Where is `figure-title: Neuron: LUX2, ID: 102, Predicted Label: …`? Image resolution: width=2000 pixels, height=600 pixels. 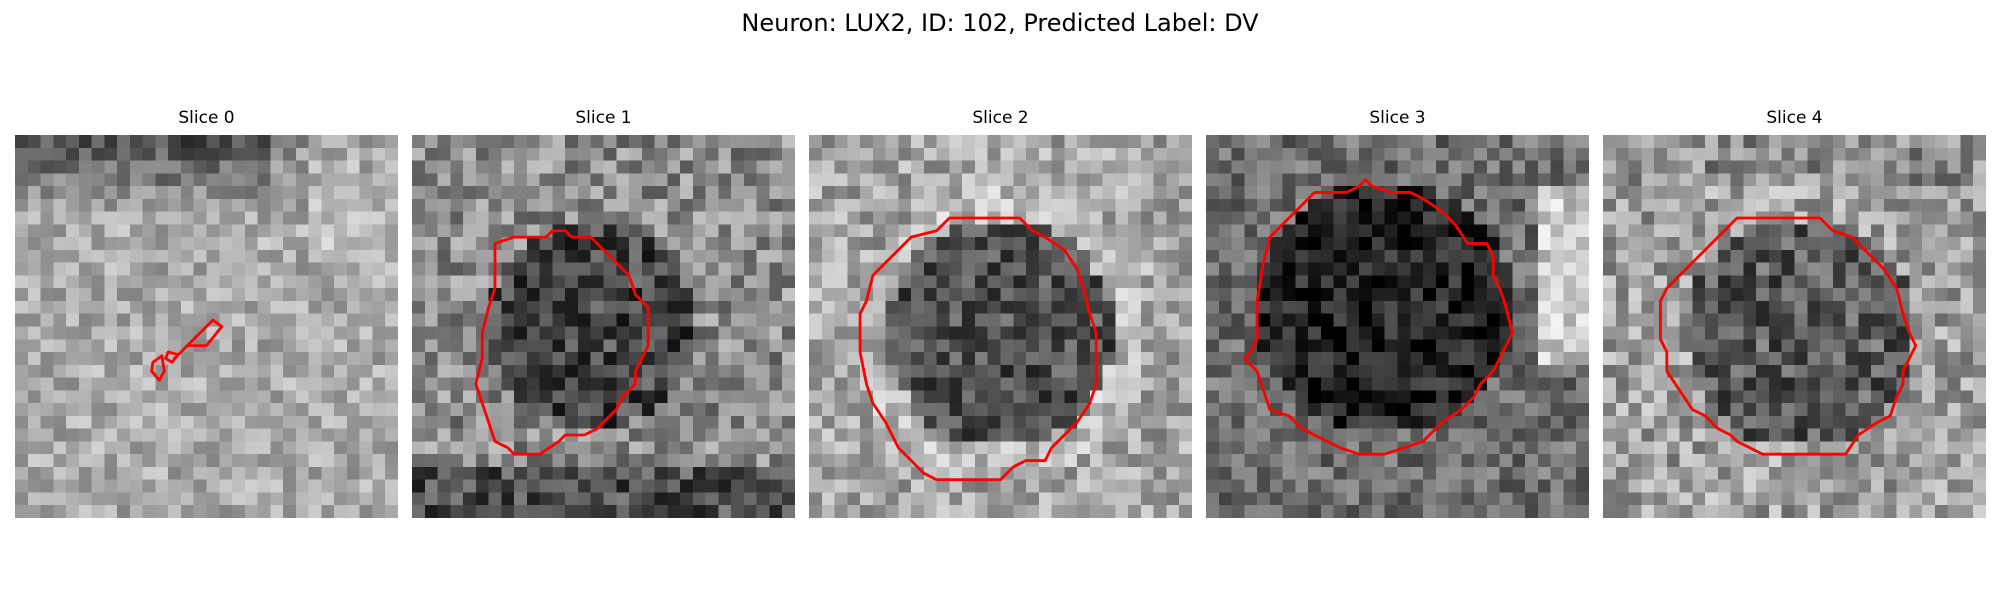 figure-title: Neuron: LUX2, ID: 102, Predicted Label: … is located at coordinates (1000, 23).